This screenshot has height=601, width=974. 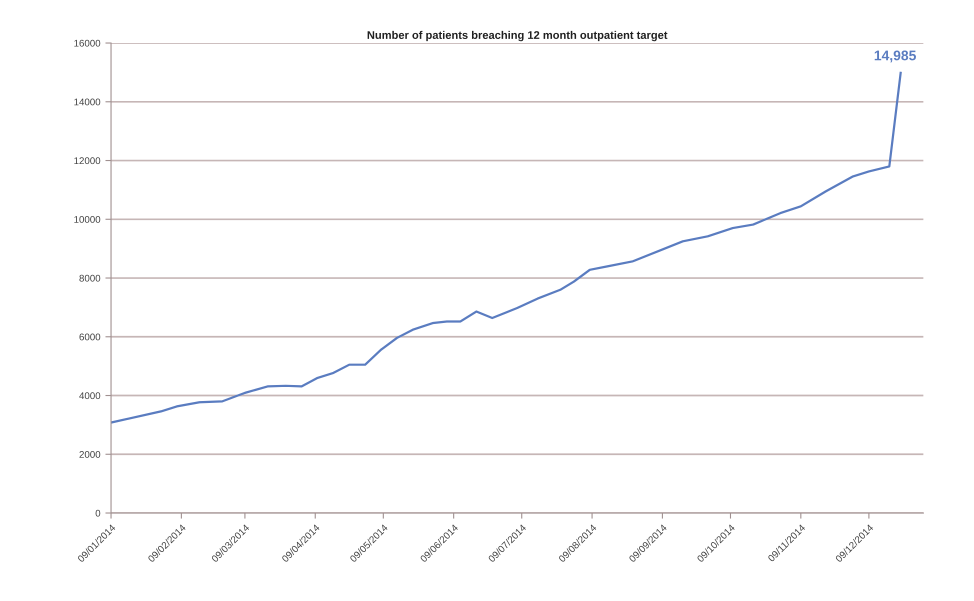 What do you see at coordinates (98, 513) in the screenshot?
I see `y-tick-label: 0` at bounding box center [98, 513].